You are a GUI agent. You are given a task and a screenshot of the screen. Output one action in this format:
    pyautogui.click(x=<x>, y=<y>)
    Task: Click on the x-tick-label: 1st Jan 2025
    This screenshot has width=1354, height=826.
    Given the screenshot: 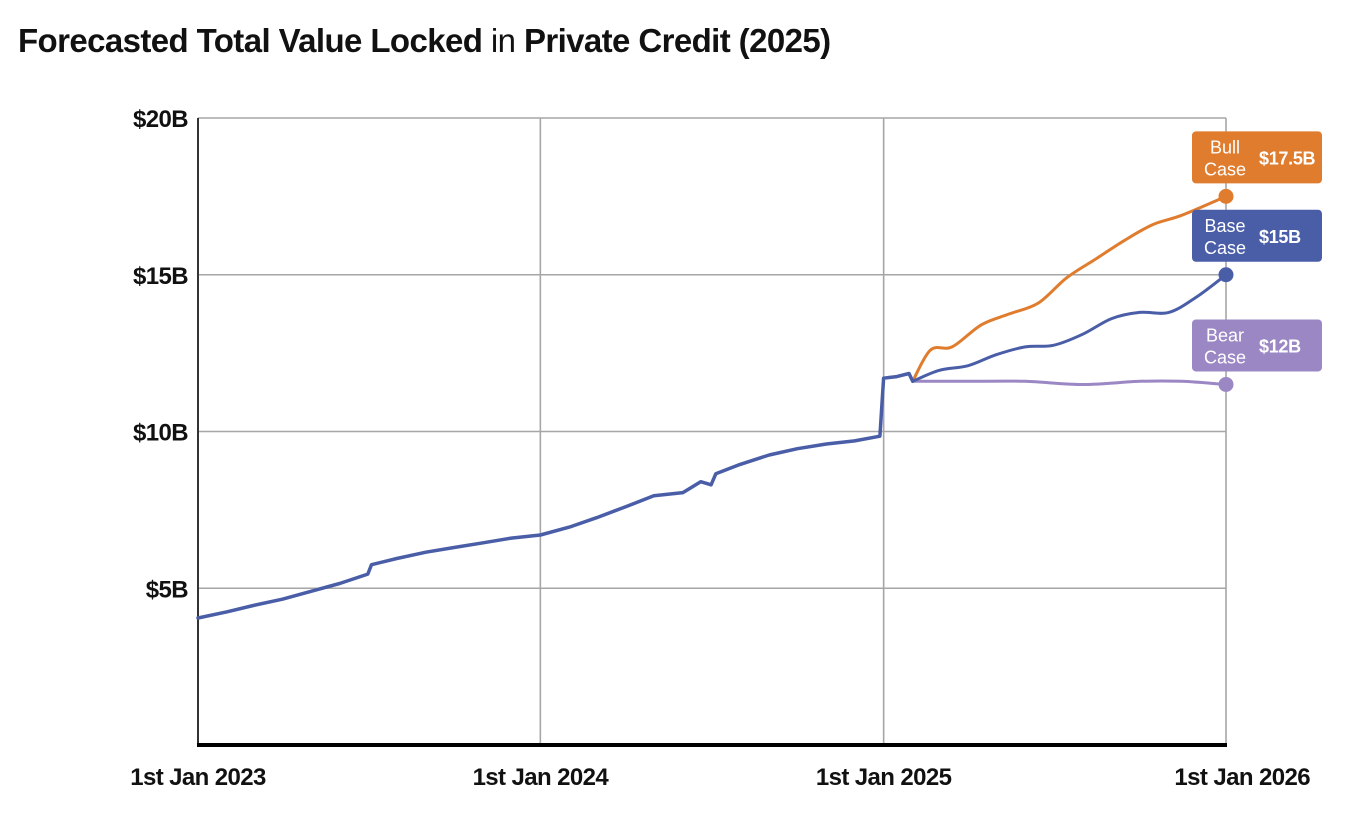 What is the action you would take?
    pyautogui.click(x=884, y=777)
    